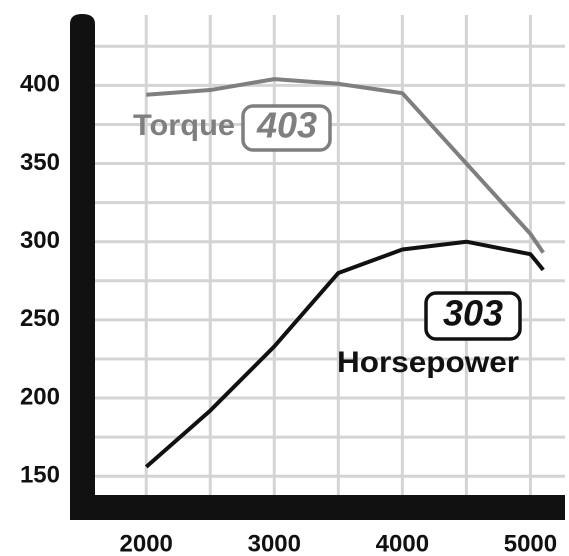 This screenshot has width=569, height=556. I want to click on y-tick-label: 150, so click(40, 475).